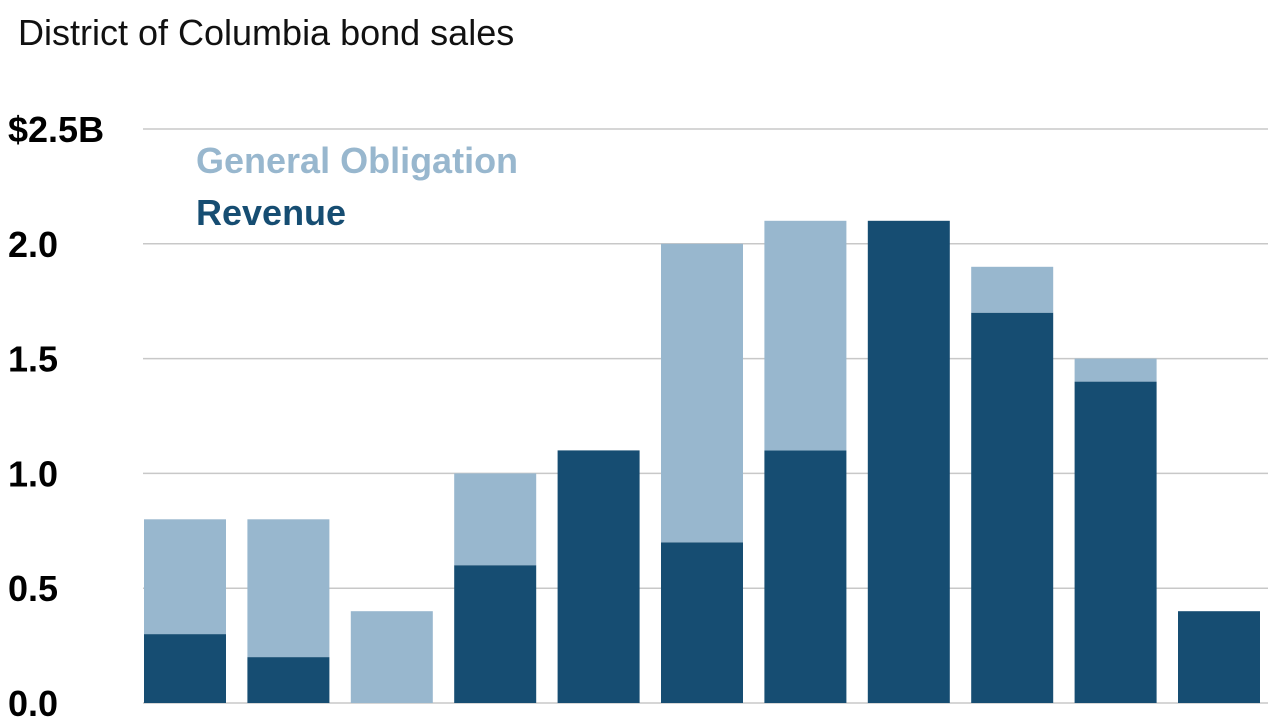  Describe the element at coordinates (33, 244) in the screenshot. I see `y-tick-label: 2.0` at that location.